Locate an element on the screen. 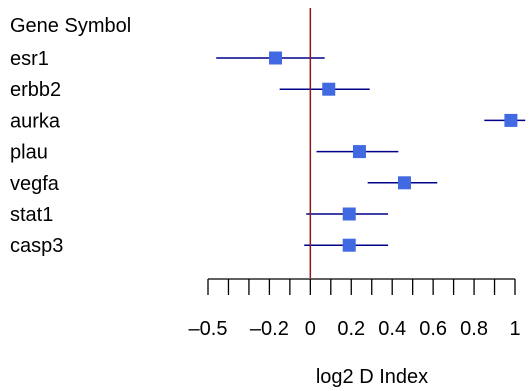 This screenshot has height=391, width=532. x-tick-label: 0.2 is located at coordinates (351, 329).